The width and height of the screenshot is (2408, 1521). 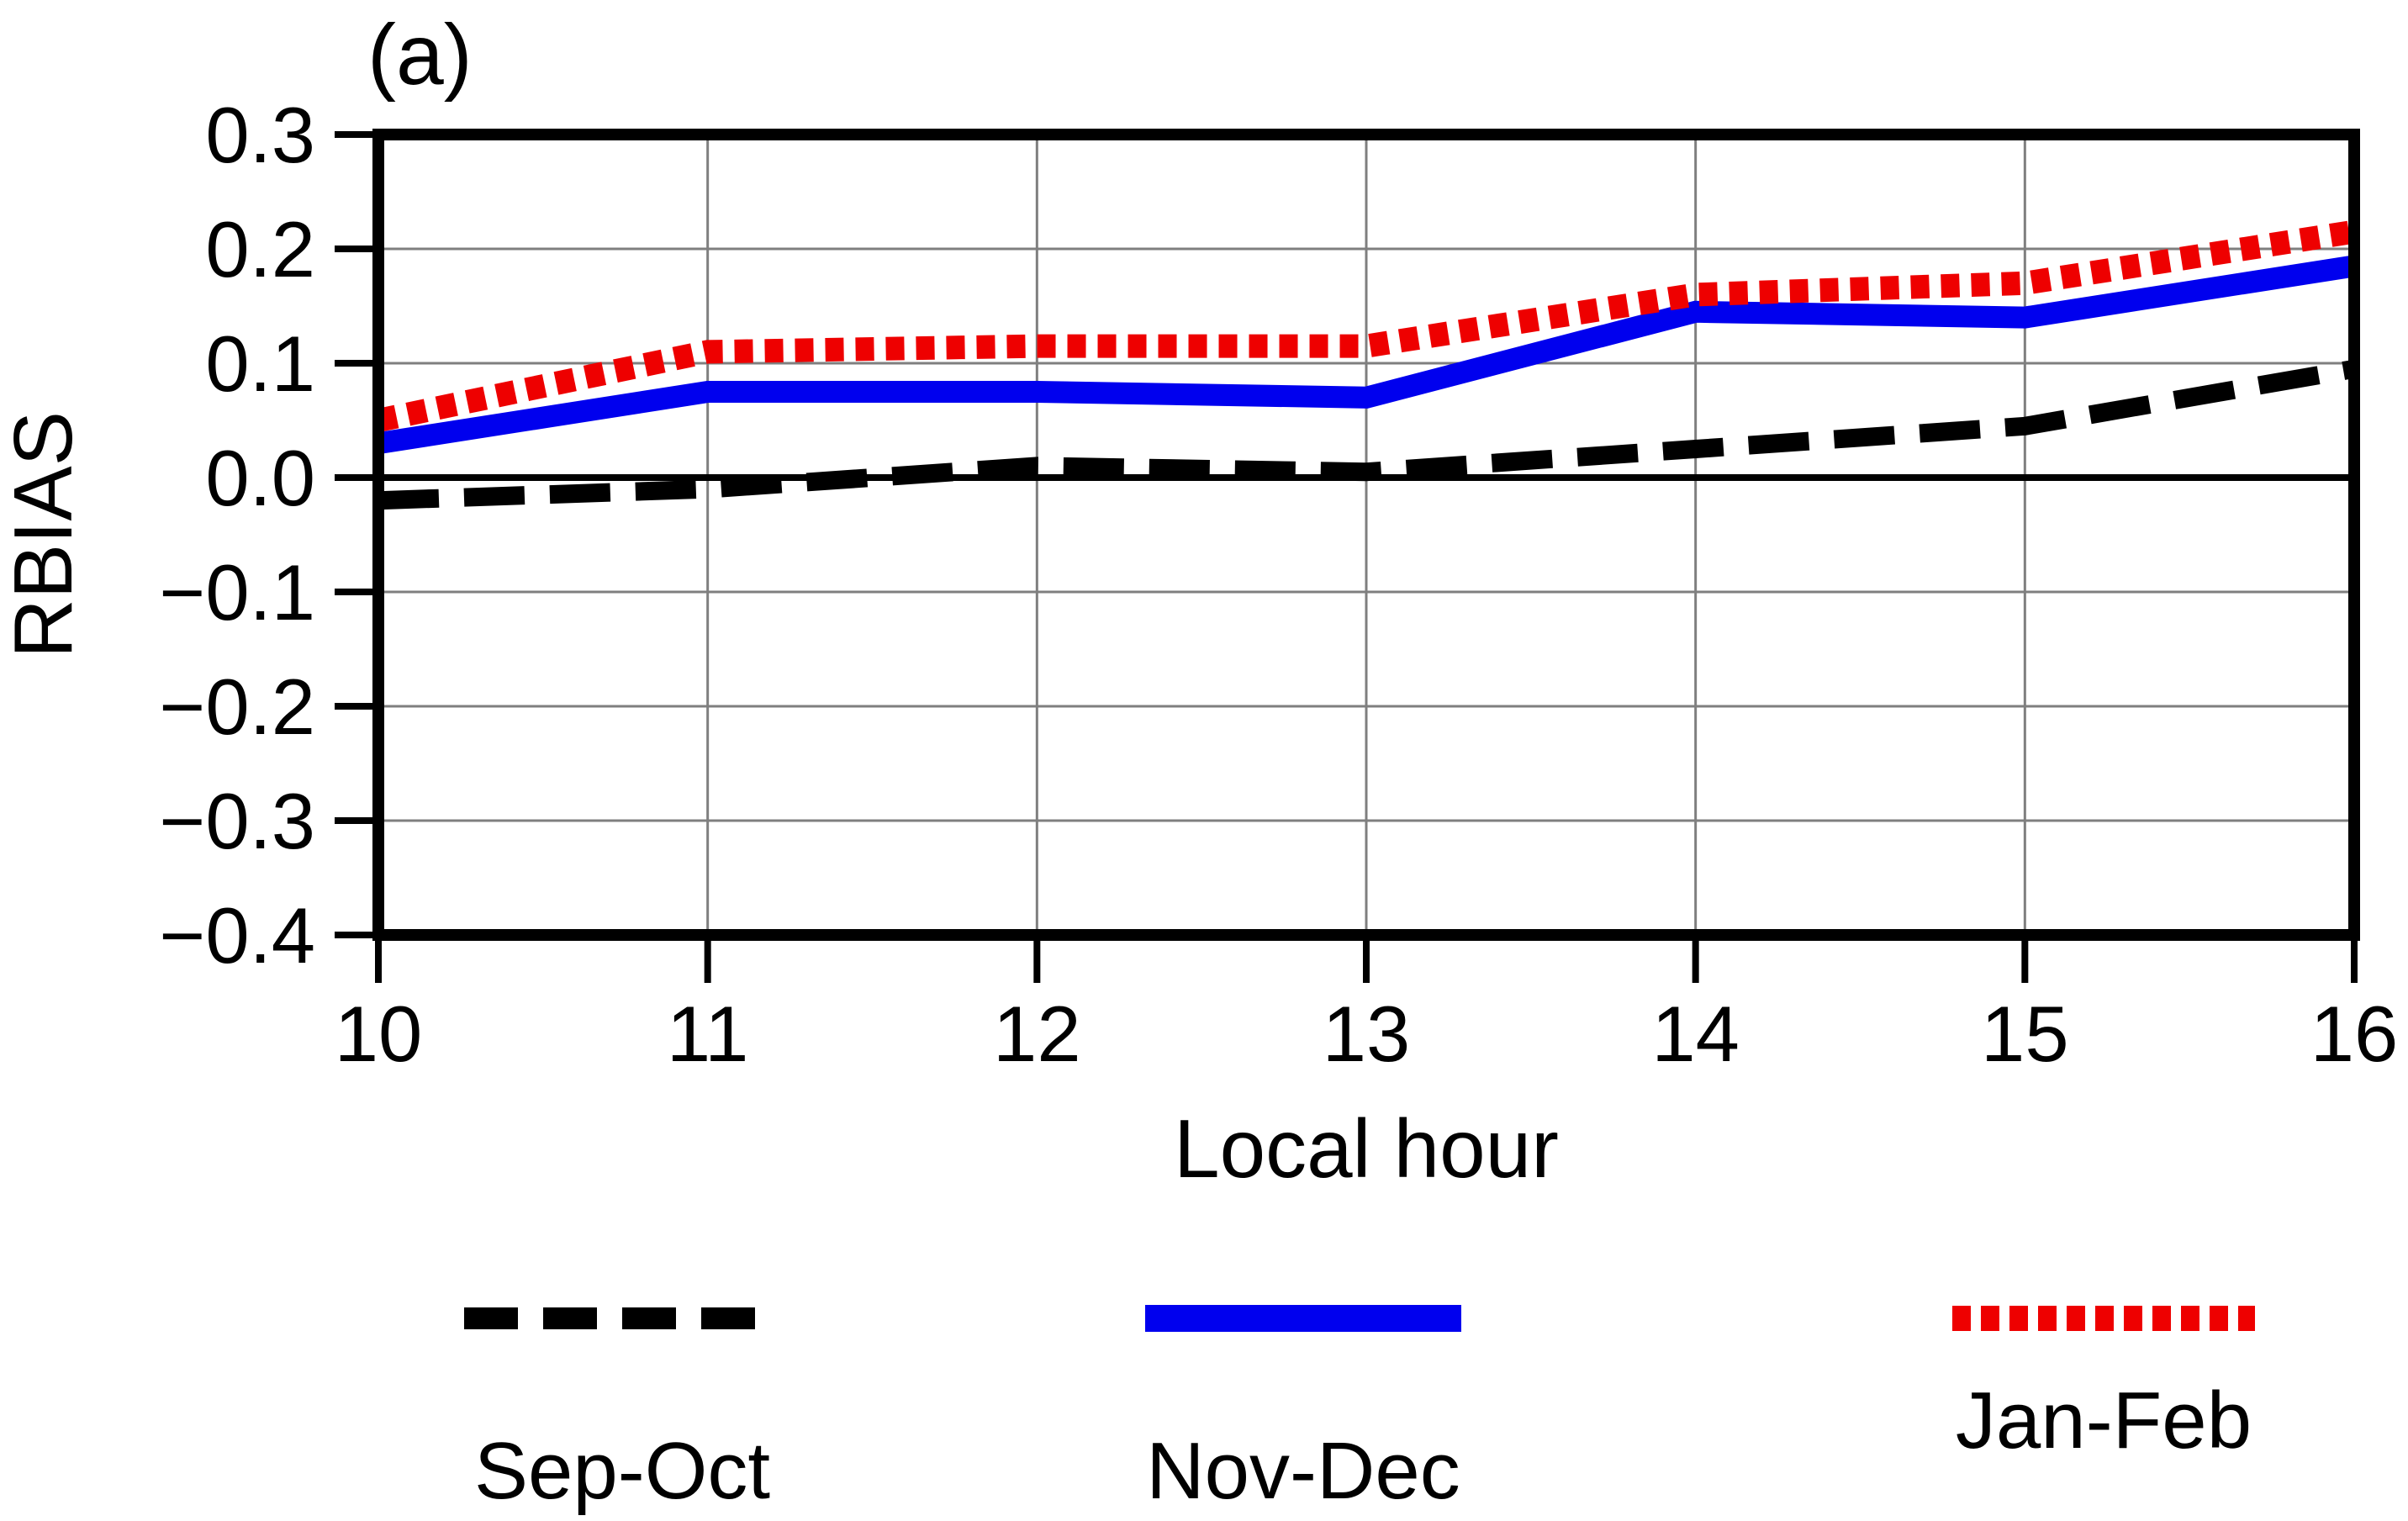 I want to click on x-tick-label: 10, so click(x=379, y=1034).